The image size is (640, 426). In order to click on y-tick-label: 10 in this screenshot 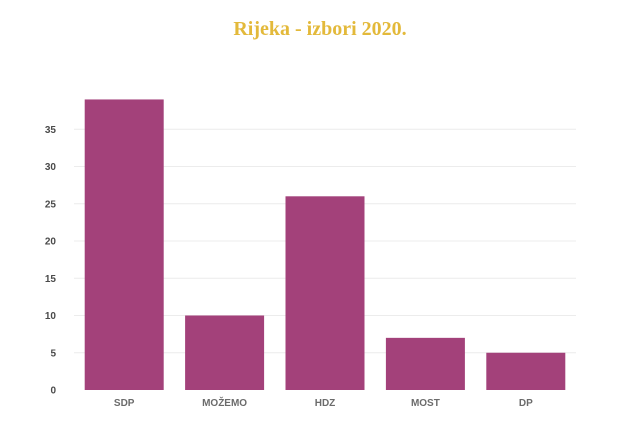, I will do `click(51, 316)`.